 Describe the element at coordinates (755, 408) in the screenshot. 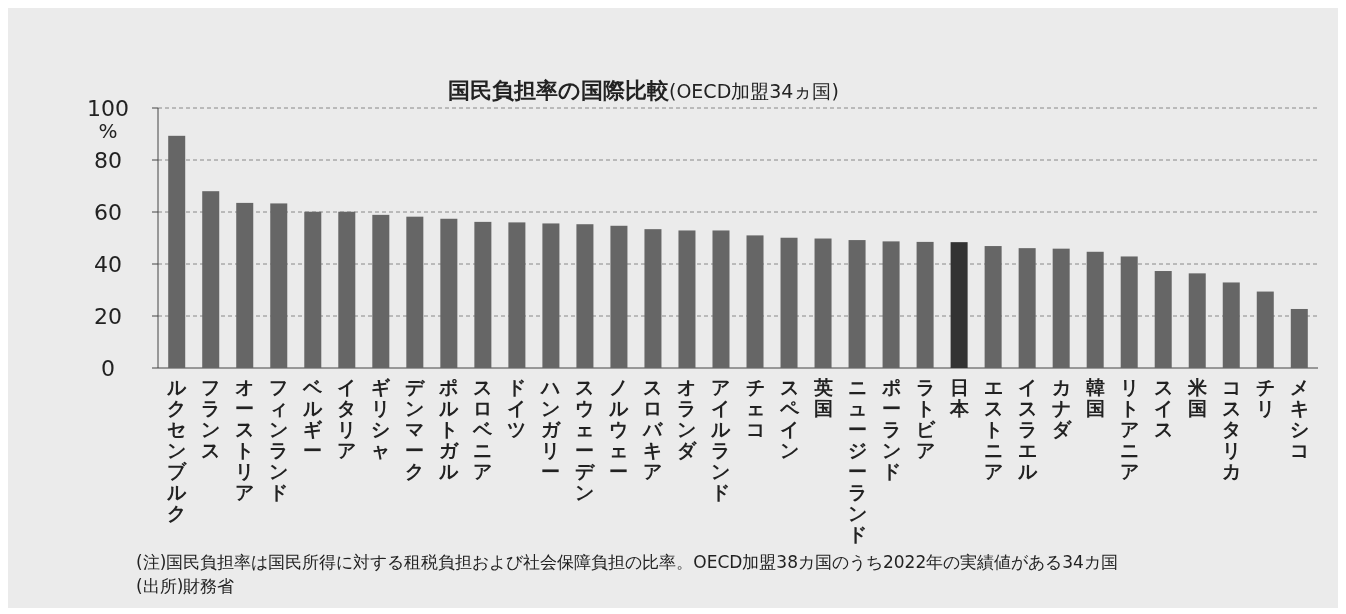

I see `x-tick-label: チェコ` at that location.